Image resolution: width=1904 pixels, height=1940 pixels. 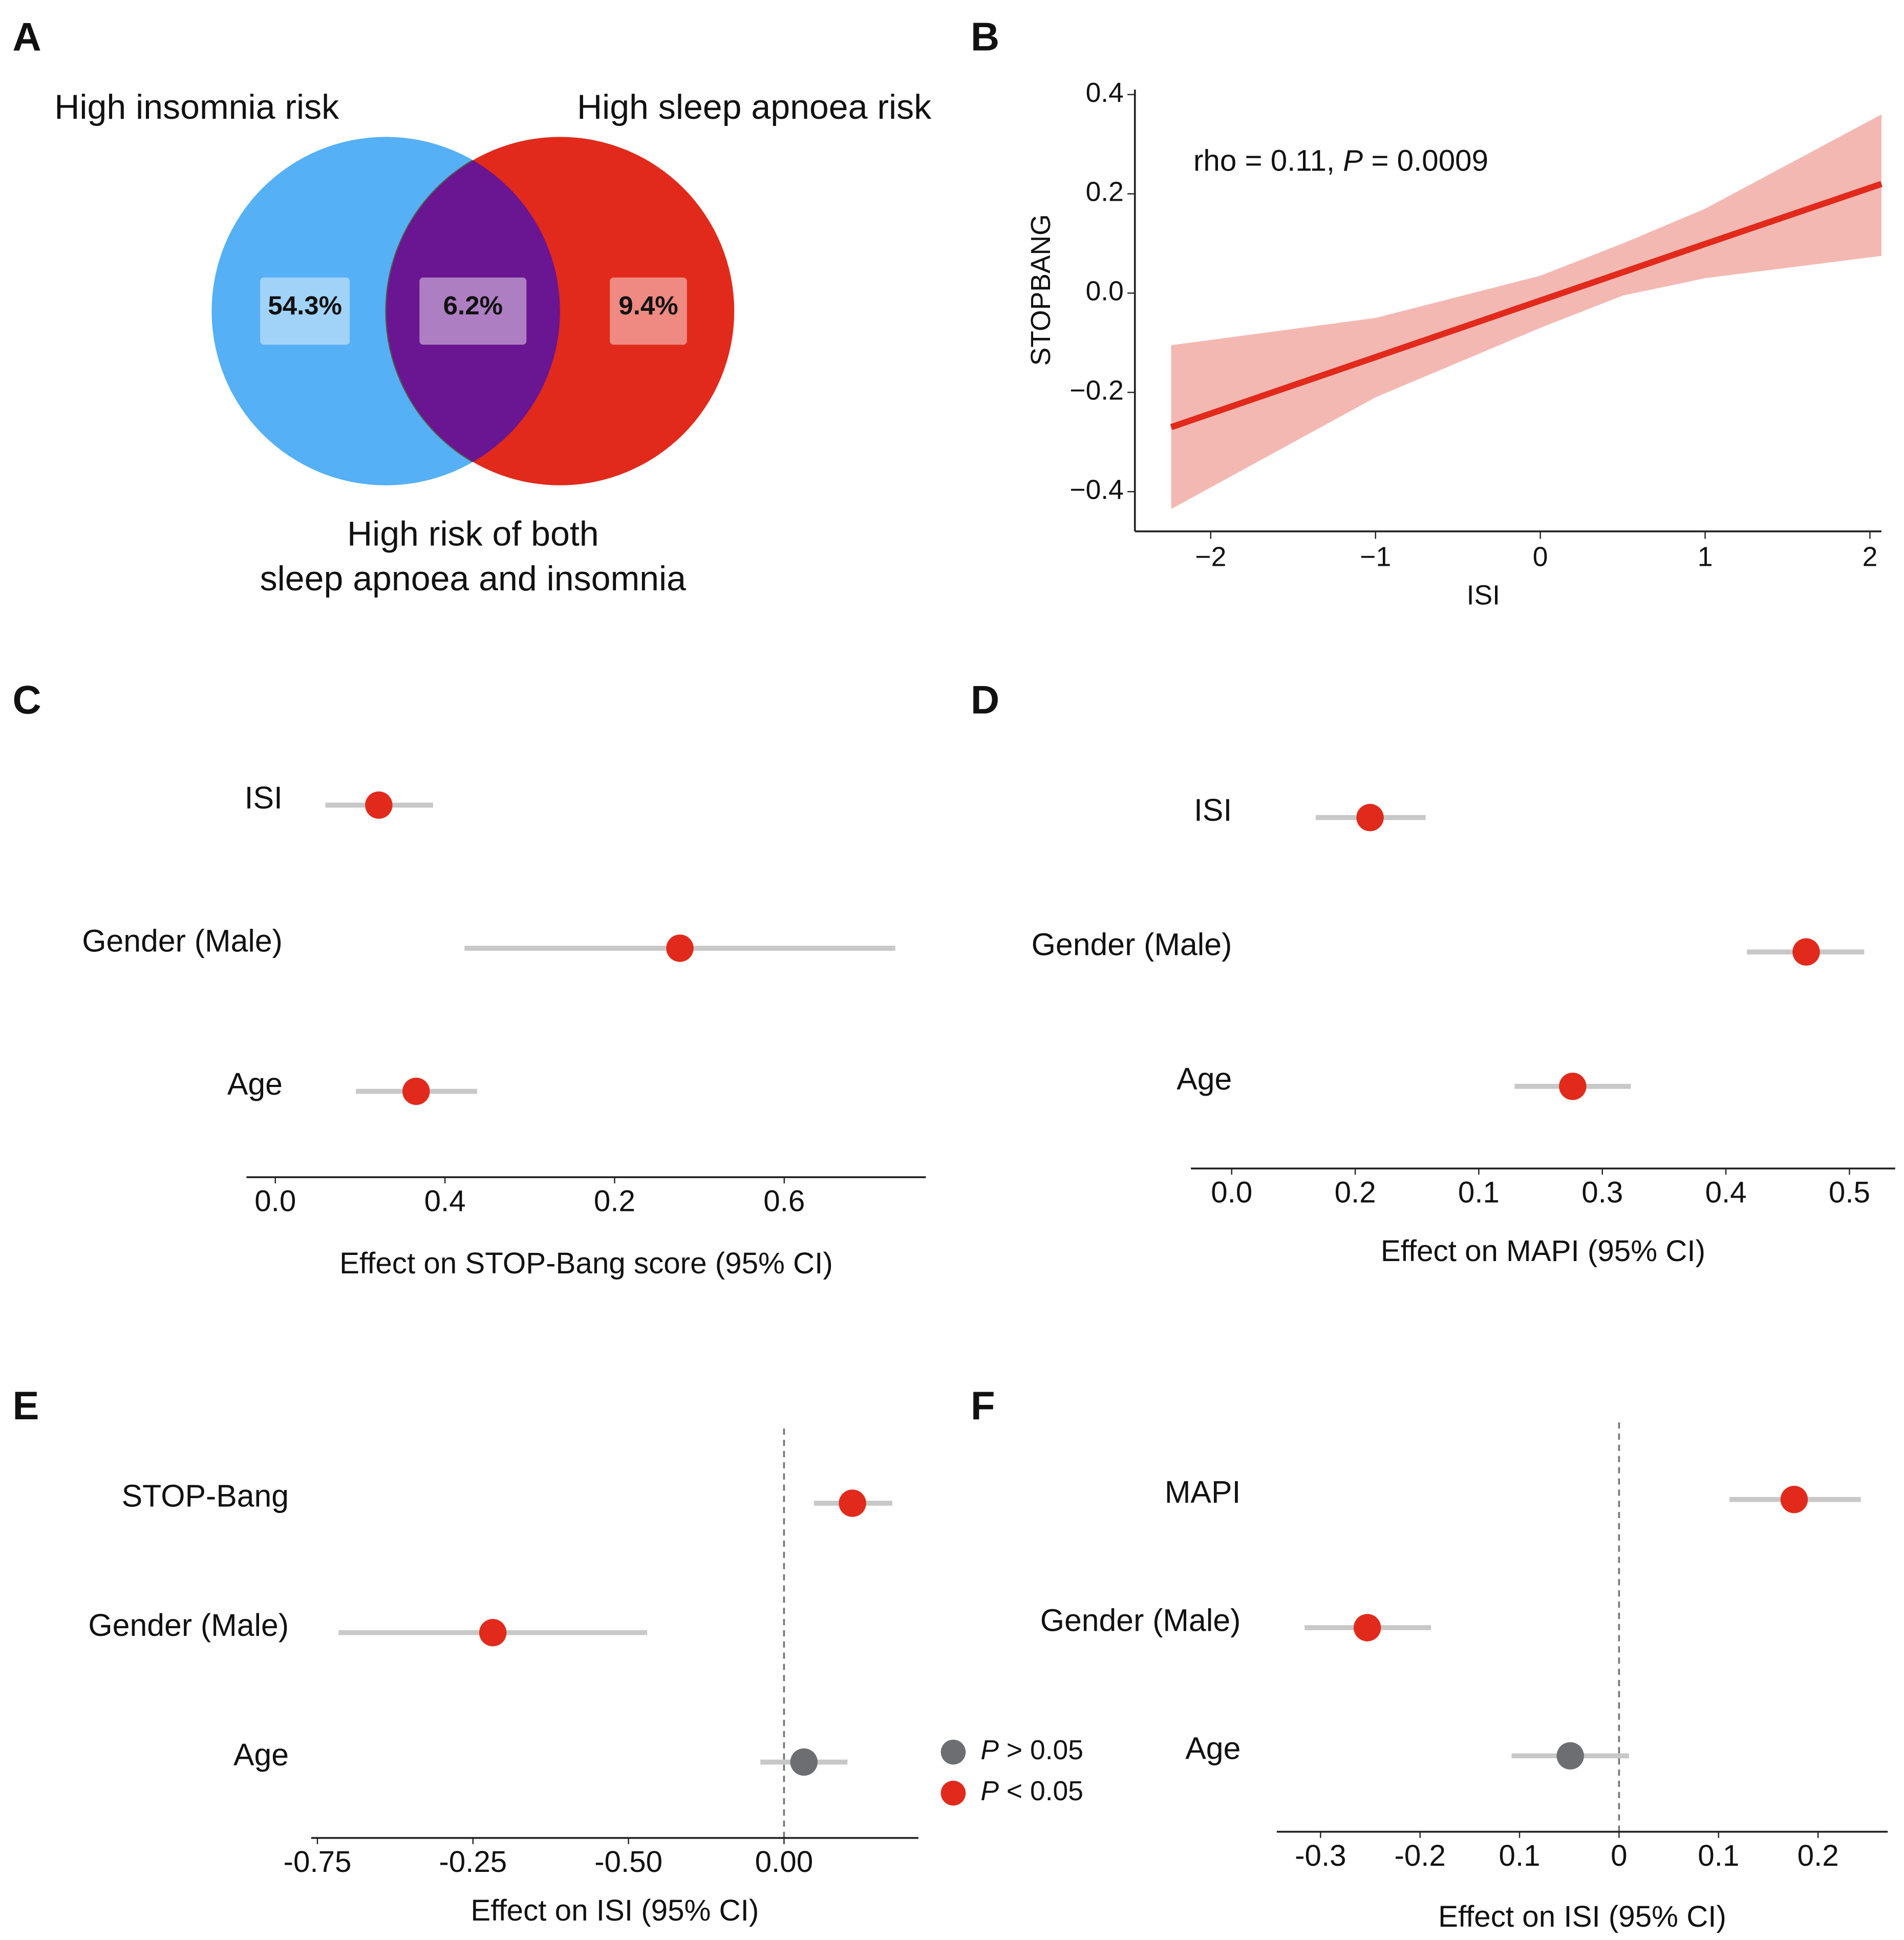 I want to click on y-tick-label: −0.2, so click(x=1096, y=390).